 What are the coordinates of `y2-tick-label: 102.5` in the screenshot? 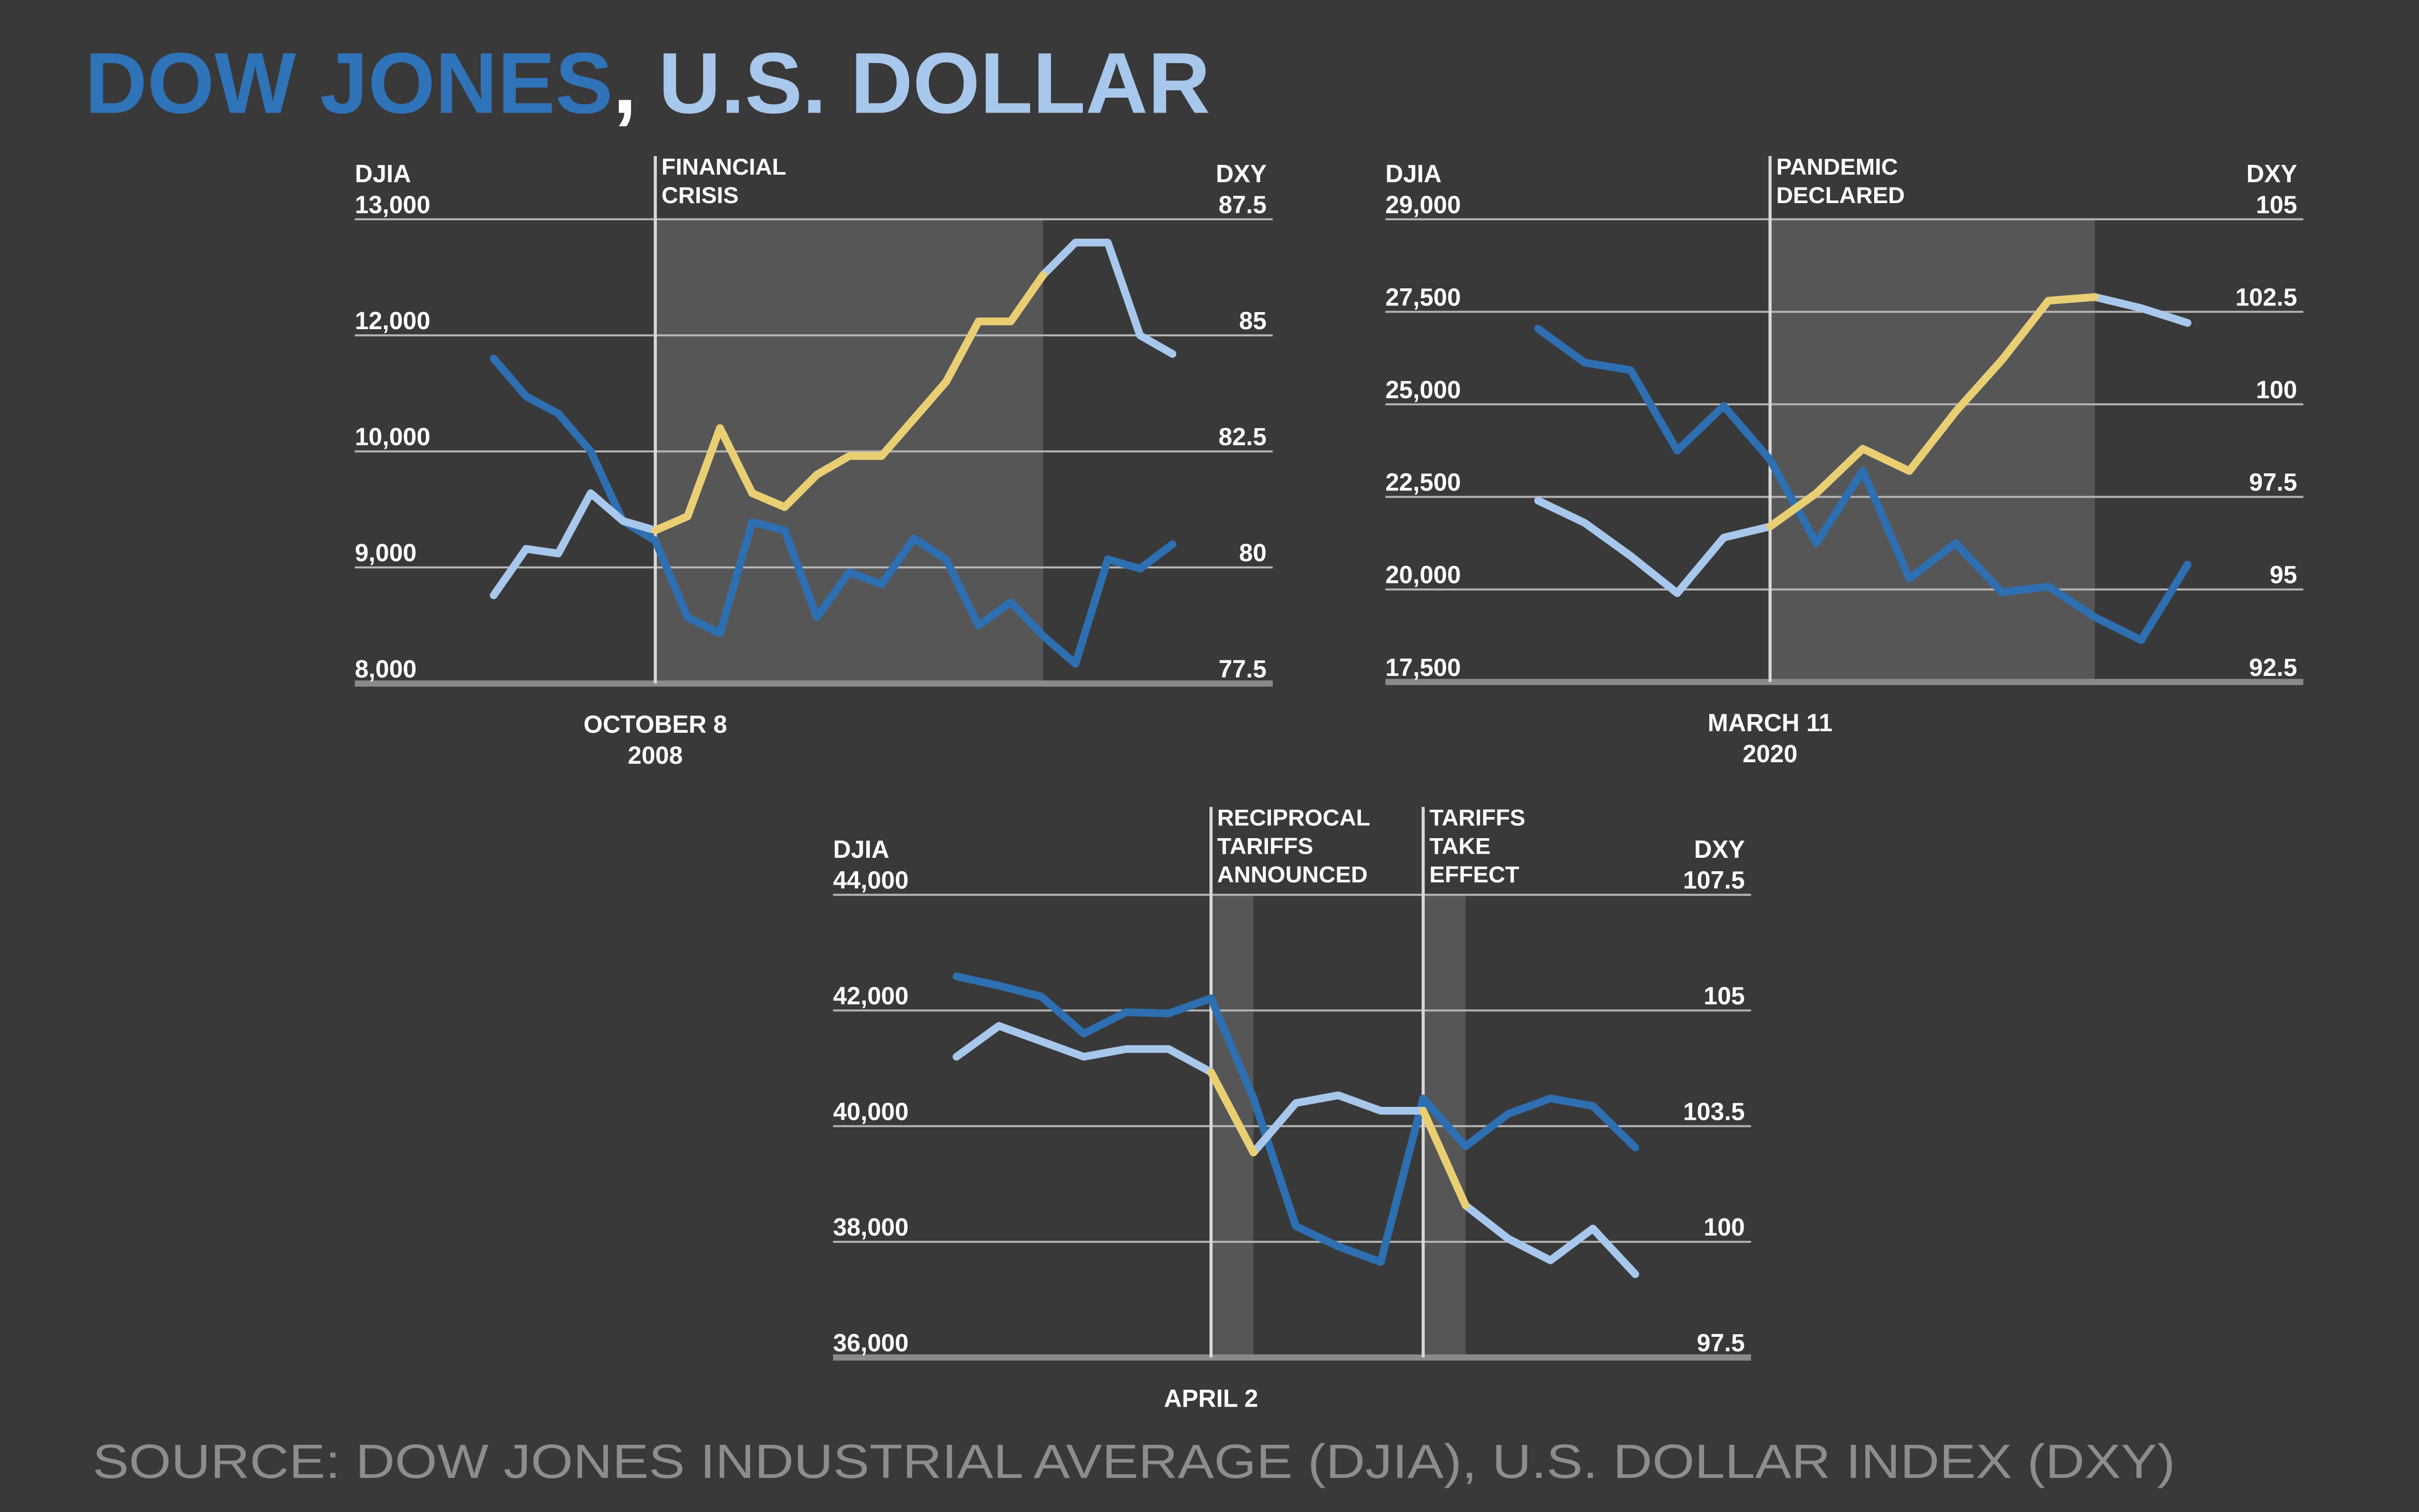 It's located at (2267, 297).